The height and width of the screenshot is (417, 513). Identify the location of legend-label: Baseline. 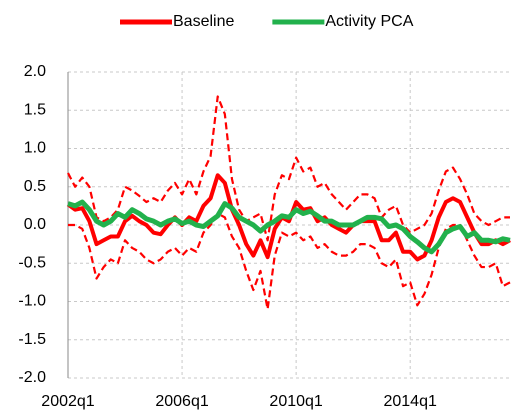
(203, 21).